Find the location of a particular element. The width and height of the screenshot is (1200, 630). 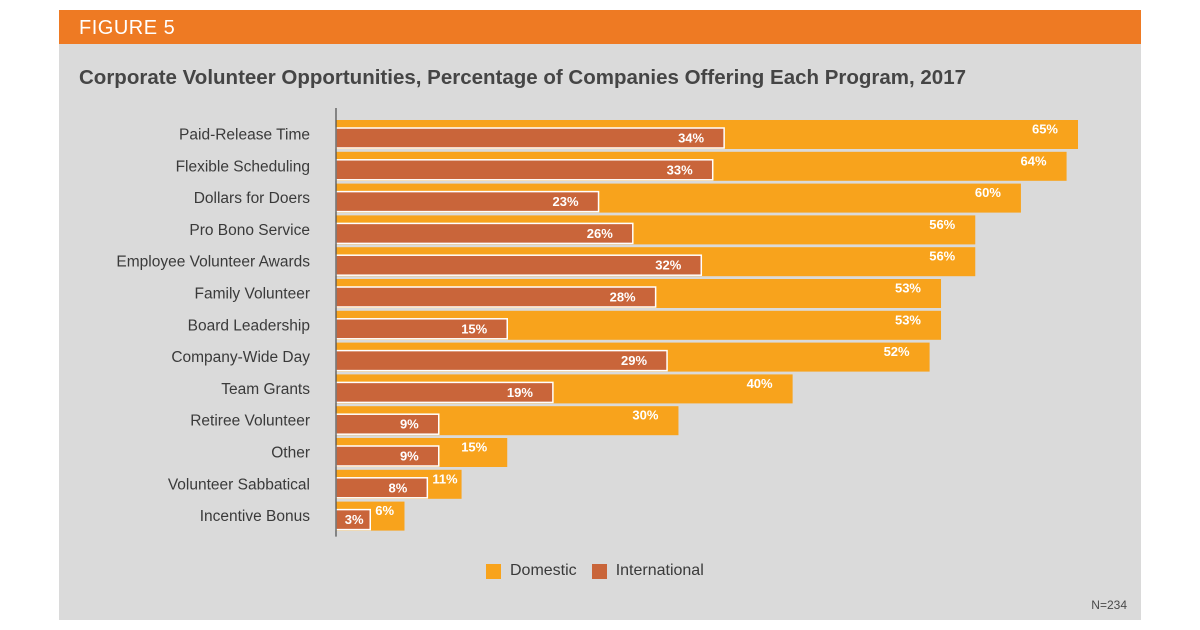

category-label-family-volunteer: Family Volunteer is located at coordinates (252, 294).